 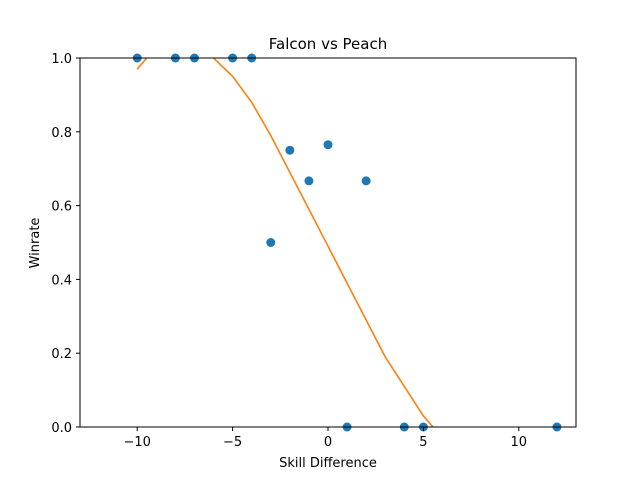 I want to click on chart-title: Falcon vs Peach, so click(x=328, y=44).